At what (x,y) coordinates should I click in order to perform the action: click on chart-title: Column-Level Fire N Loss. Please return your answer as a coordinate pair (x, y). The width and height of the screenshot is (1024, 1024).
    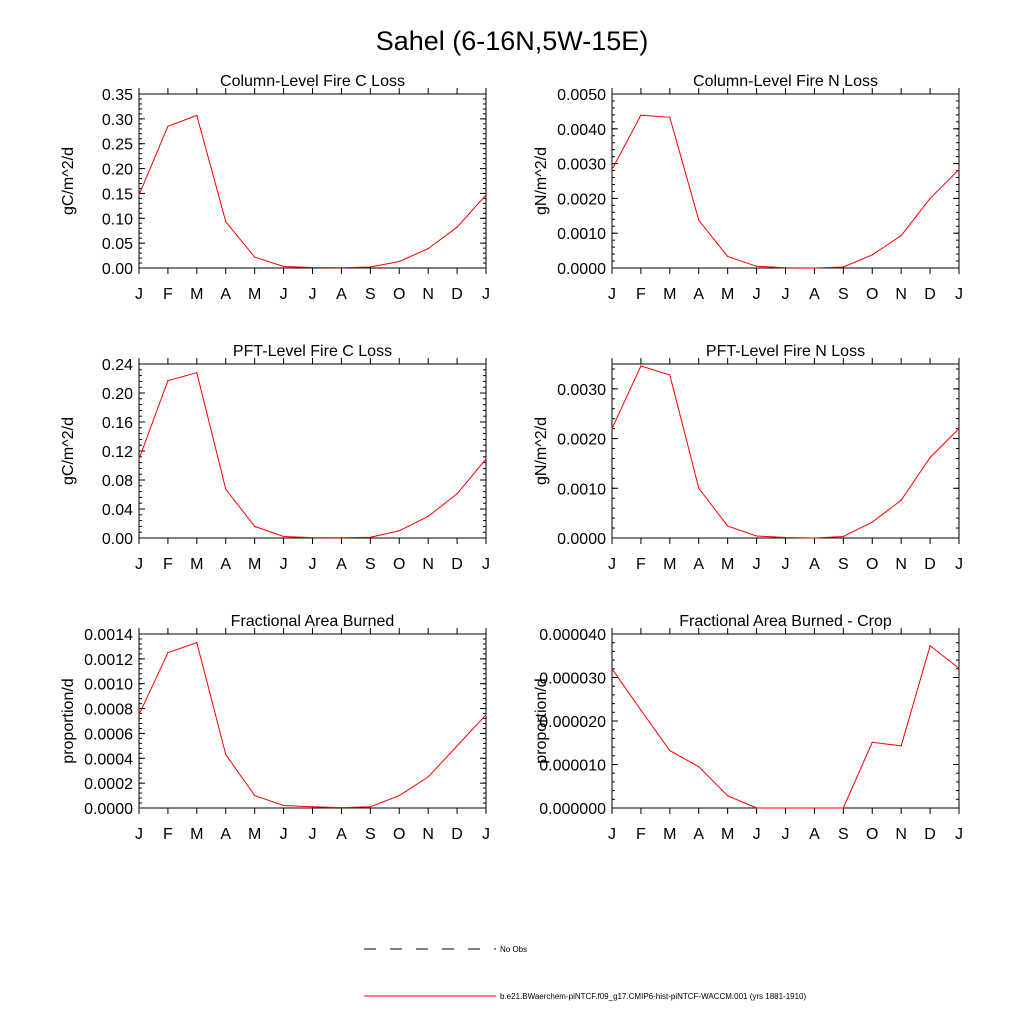
    Looking at the image, I should click on (785, 81).